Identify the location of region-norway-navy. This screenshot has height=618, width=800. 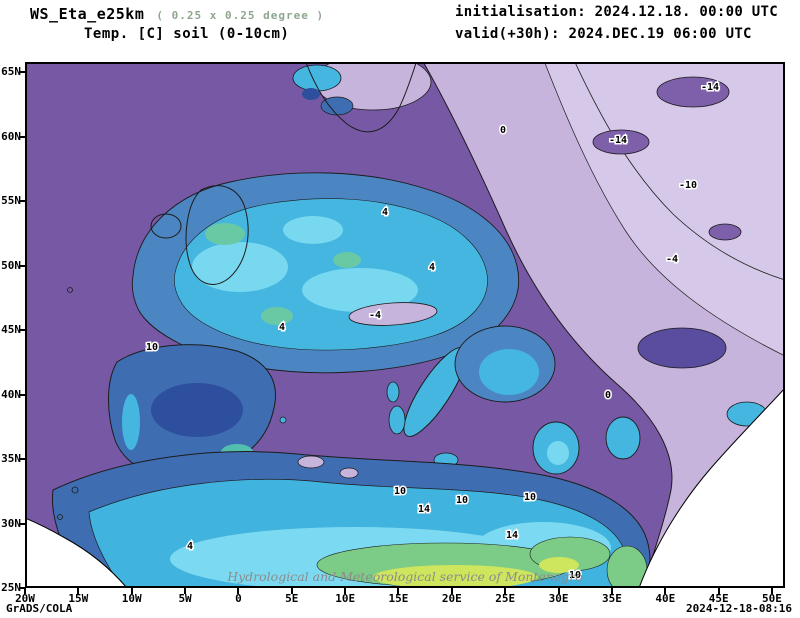
(311, 94).